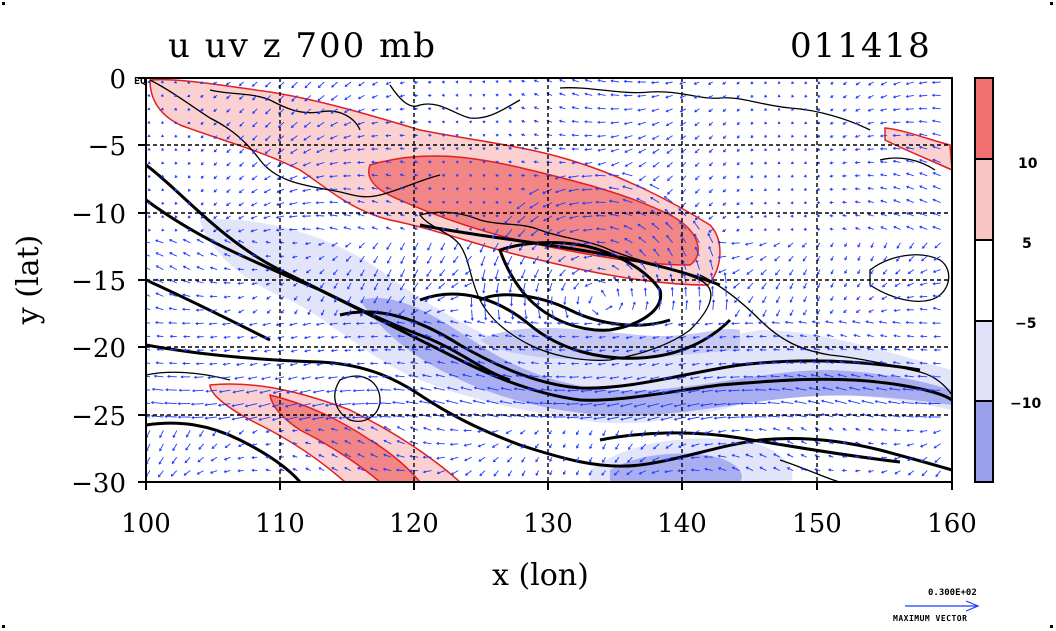 Image resolution: width=1056 pixels, height=631 pixels. Describe the element at coordinates (1025, 324) in the screenshot. I see `colorbar-label: −5` at that location.